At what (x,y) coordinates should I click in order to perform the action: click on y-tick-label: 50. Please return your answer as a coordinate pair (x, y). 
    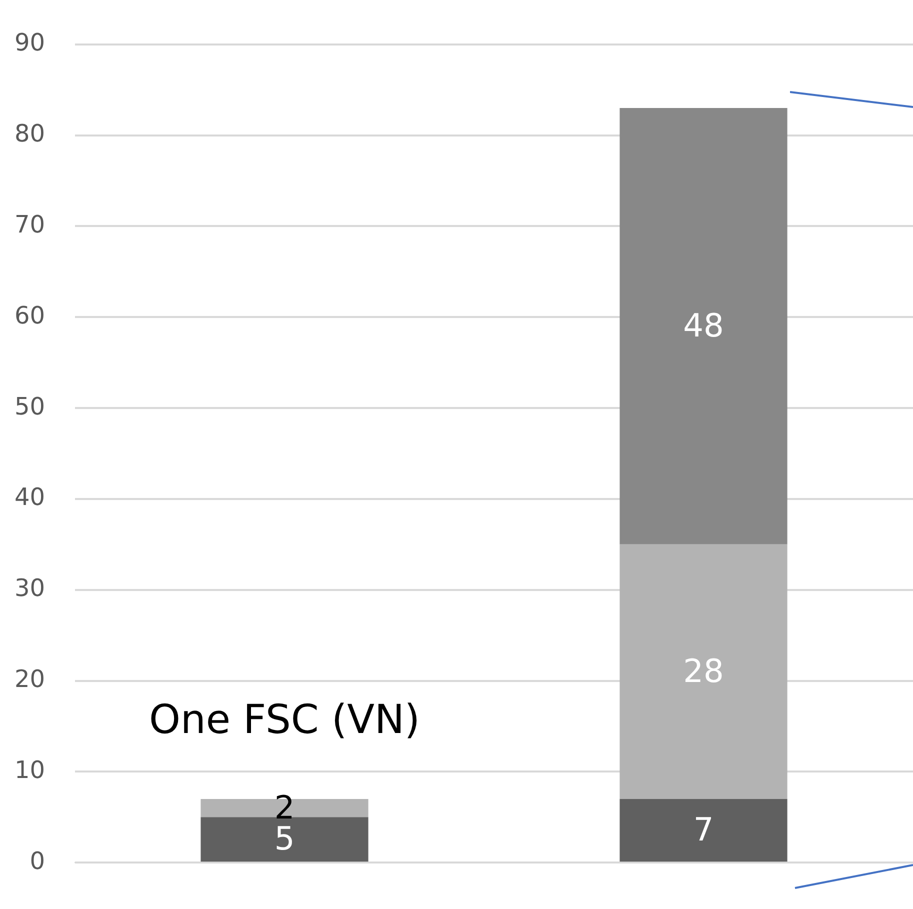
    Looking at the image, I should click on (29, 406).